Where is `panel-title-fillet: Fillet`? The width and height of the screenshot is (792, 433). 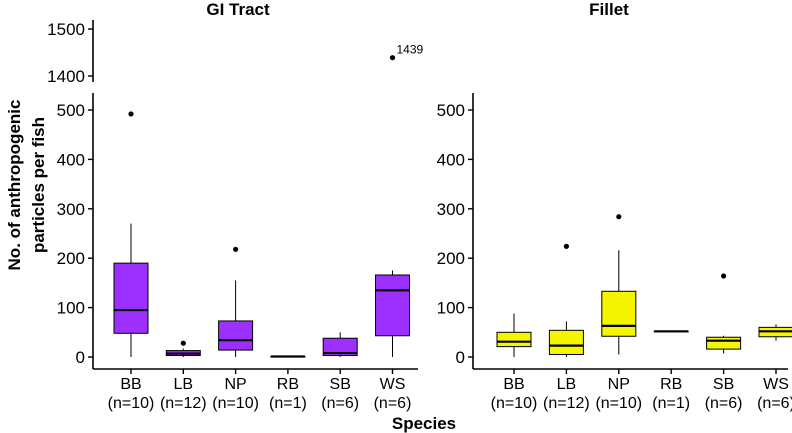 panel-title-fillet: Fillet is located at coordinates (609, 9).